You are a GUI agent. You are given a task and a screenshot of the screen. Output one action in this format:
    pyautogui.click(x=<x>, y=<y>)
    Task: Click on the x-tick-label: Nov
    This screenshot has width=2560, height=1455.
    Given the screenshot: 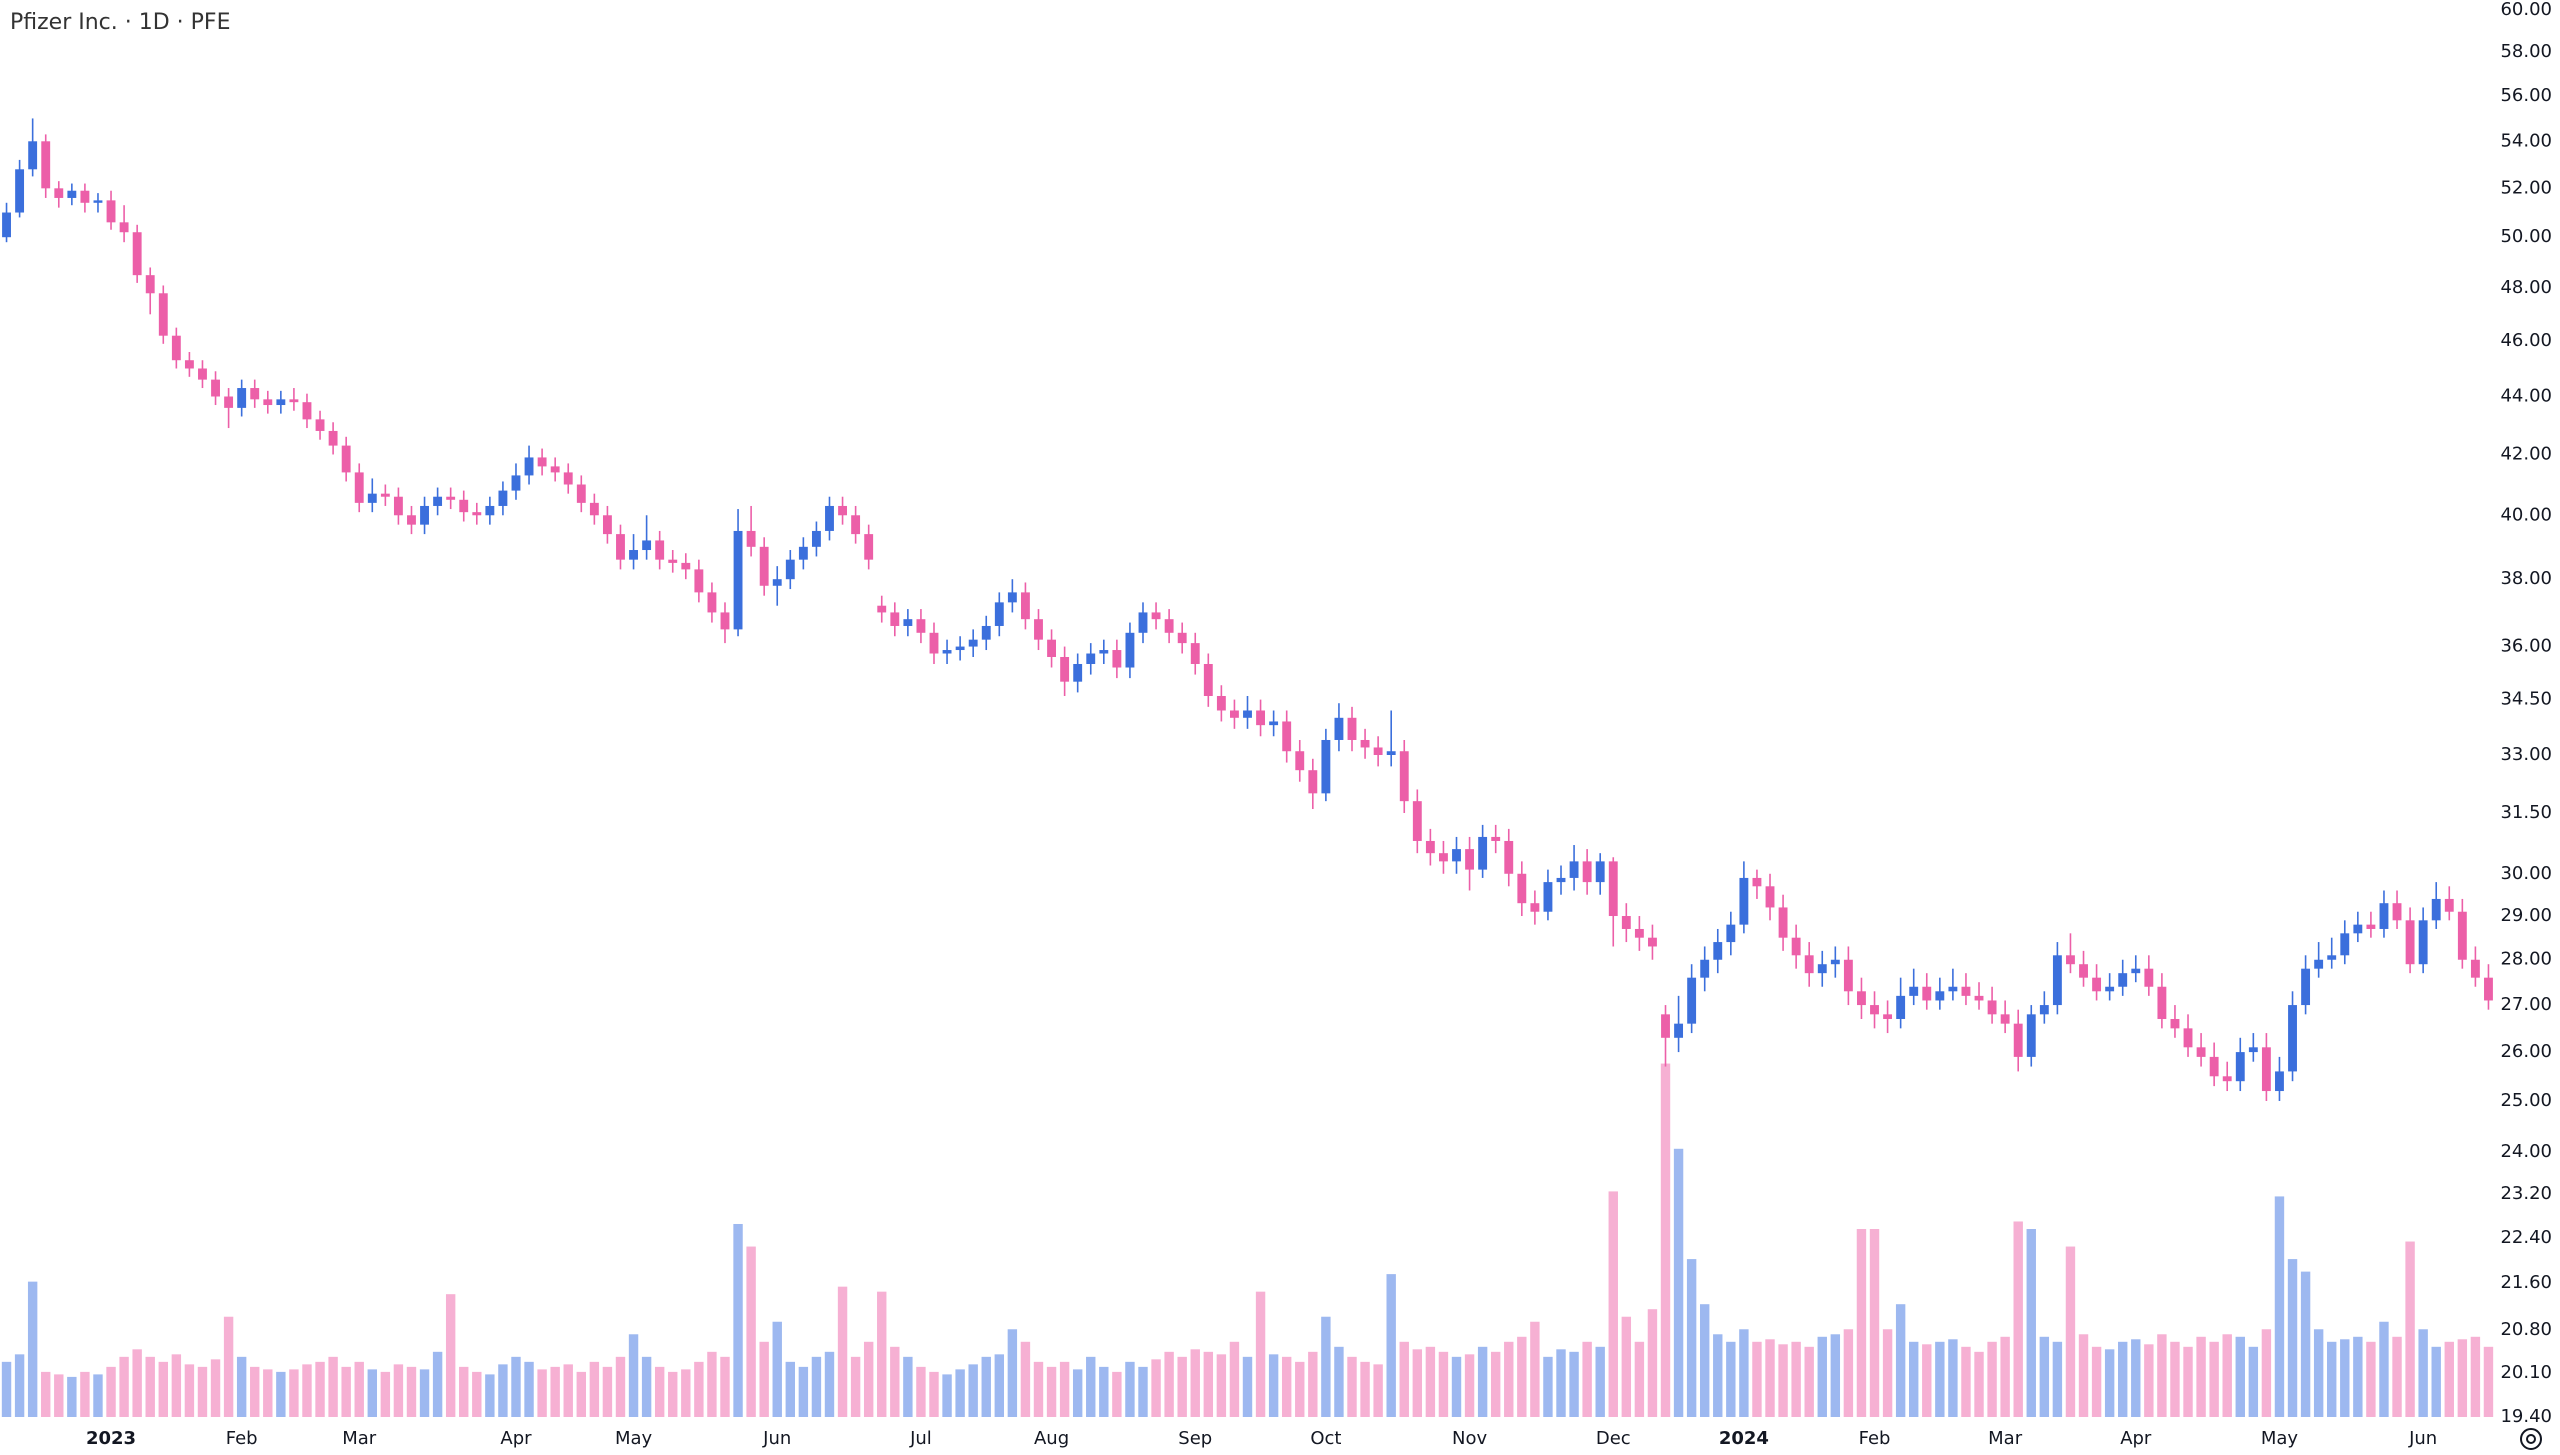 What is the action you would take?
    pyautogui.click(x=1469, y=1438)
    